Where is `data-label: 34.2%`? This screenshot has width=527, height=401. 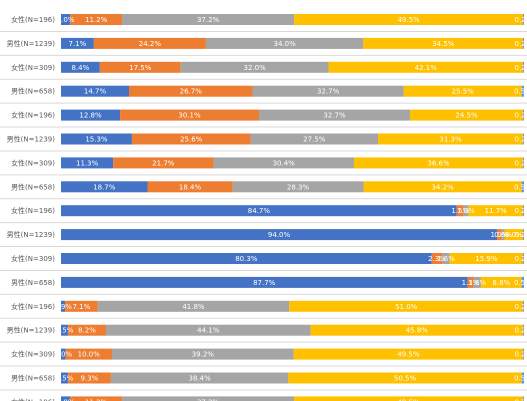 data-label: 34.2% is located at coordinates (442, 187).